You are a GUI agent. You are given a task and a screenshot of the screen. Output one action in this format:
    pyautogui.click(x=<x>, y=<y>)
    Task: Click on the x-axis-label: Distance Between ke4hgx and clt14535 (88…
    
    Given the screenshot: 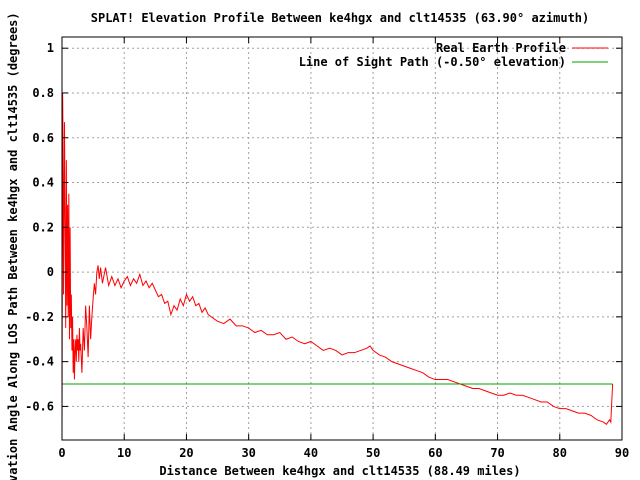 What is the action you would take?
    pyautogui.click(x=339, y=471)
    